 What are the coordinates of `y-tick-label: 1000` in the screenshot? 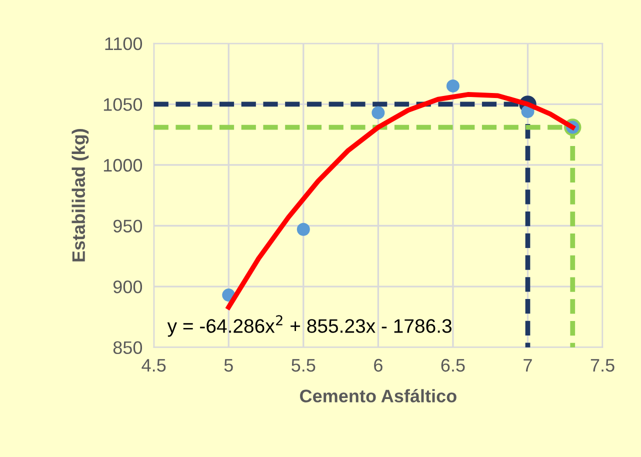 It's located at (123, 165).